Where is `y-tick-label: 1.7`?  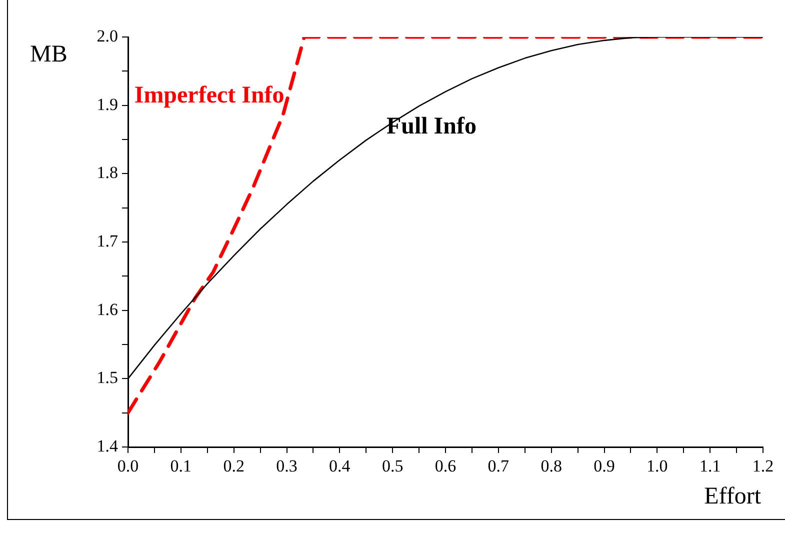
y-tick-label: 1.7 is located at coordinates (107, 240).